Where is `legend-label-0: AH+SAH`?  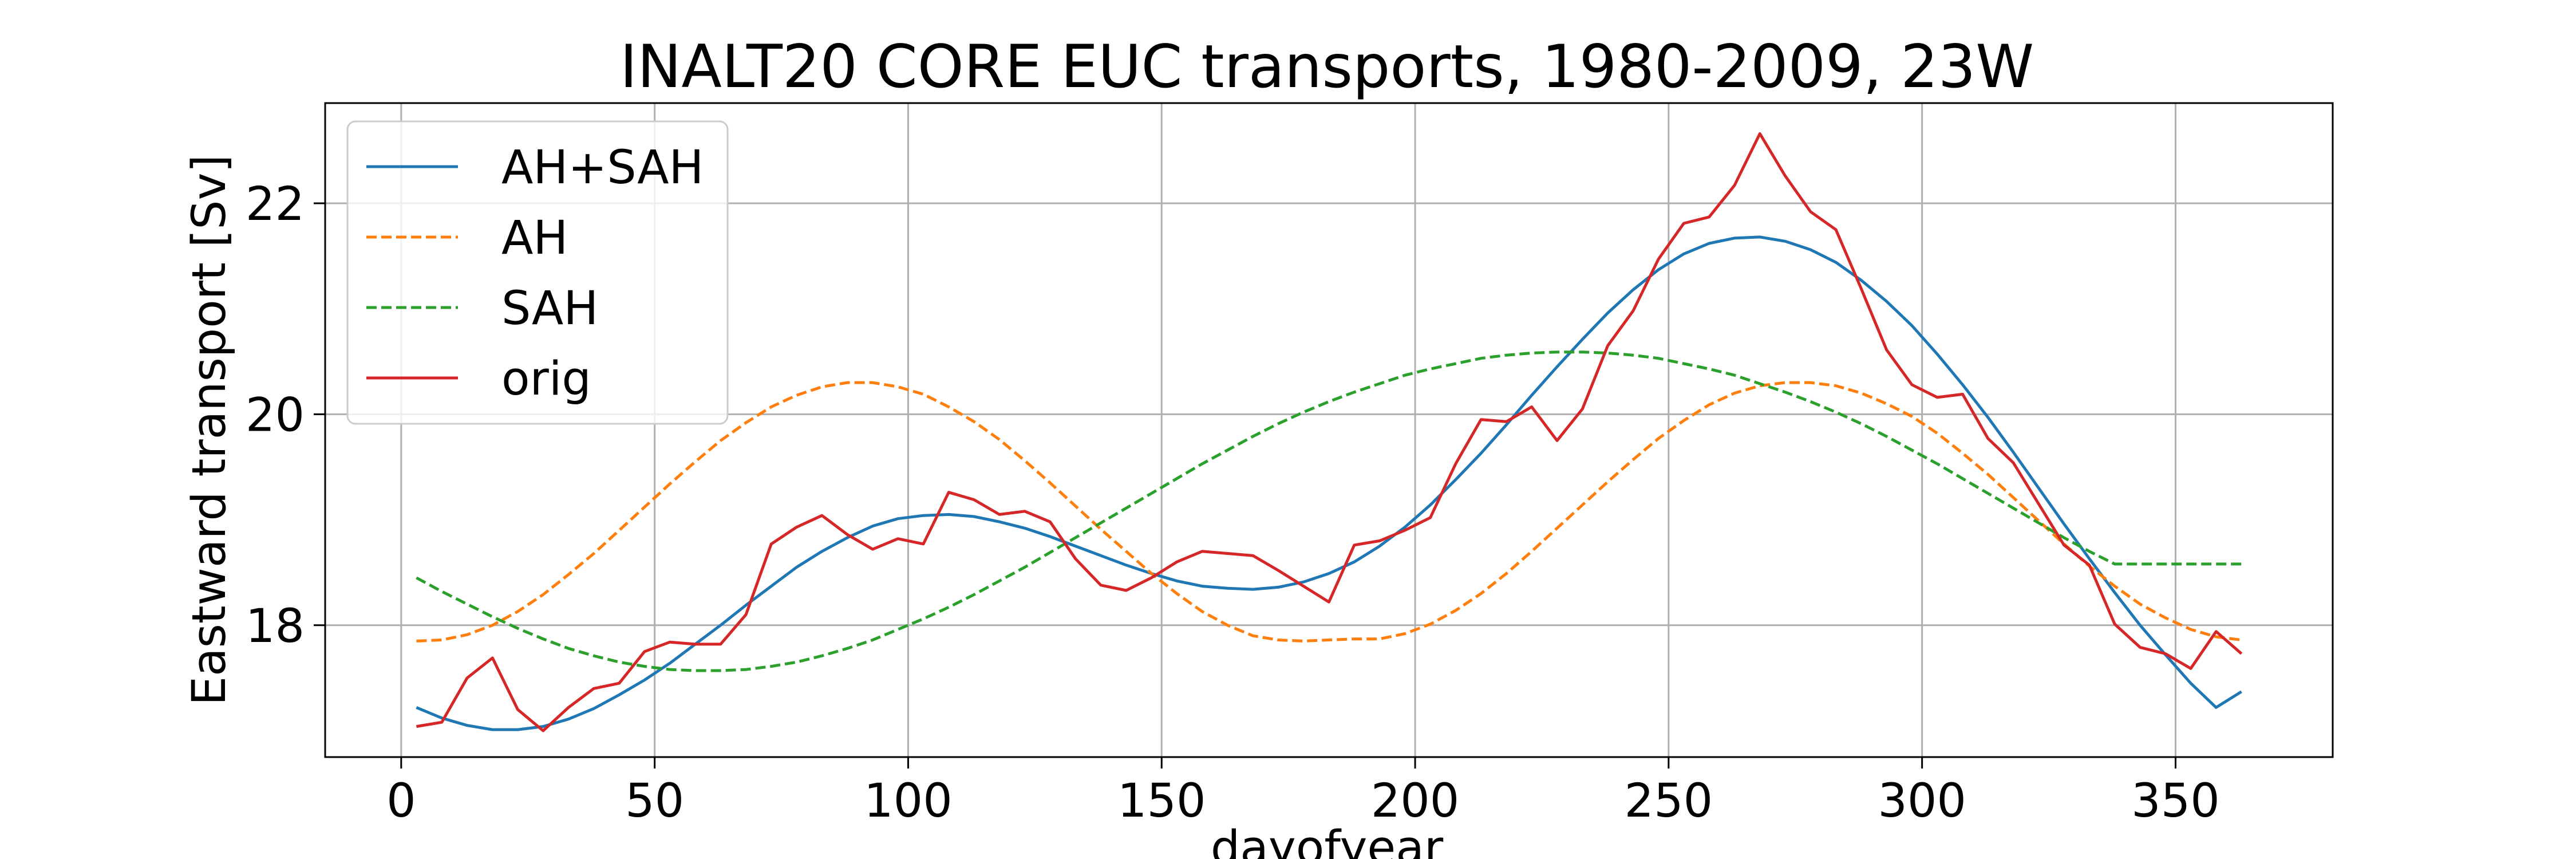
legend-label-0: AH+SAH is located at coordinates (602, 168).